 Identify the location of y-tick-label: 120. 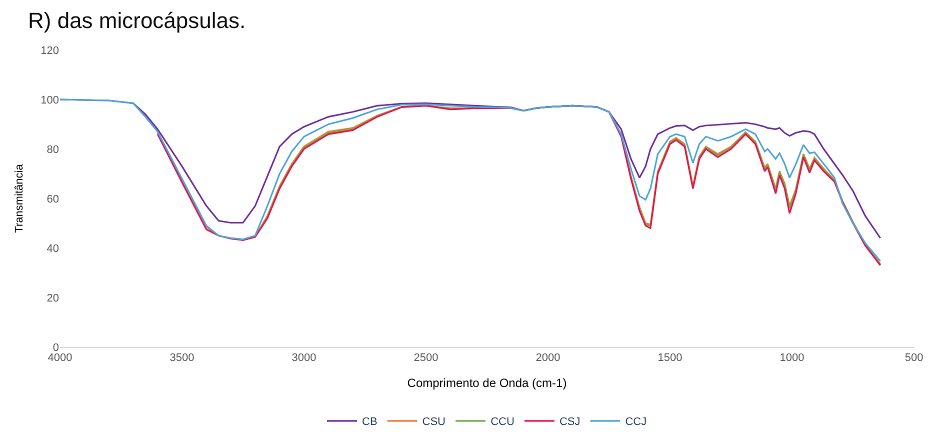
(49, 50).